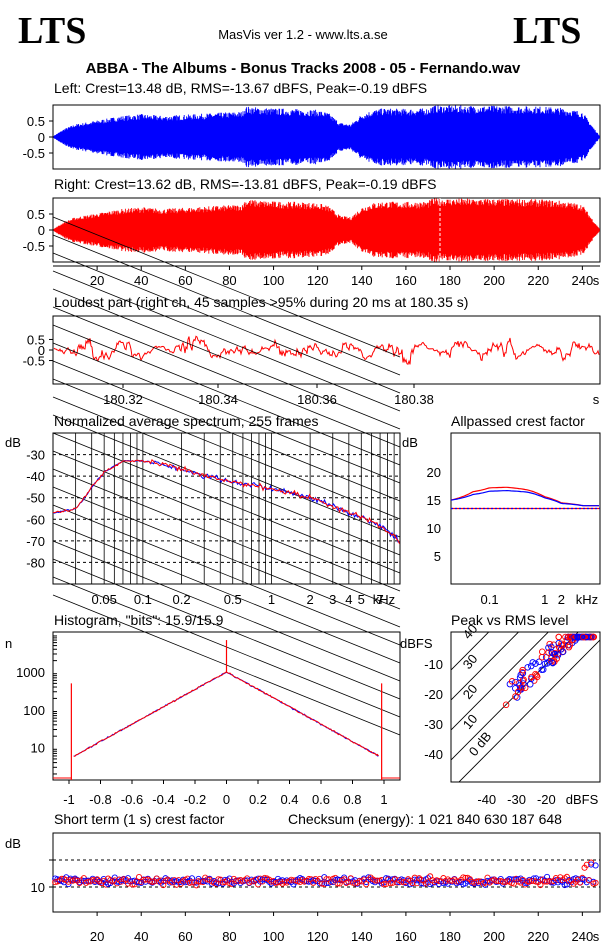 Image resolution: width=606 pixels, height=946 pixels. What do you see at coordinates (433, 664) in the screenshot?
I see `peakrms-ytick-label: -10` at bounding box center [433, 664].